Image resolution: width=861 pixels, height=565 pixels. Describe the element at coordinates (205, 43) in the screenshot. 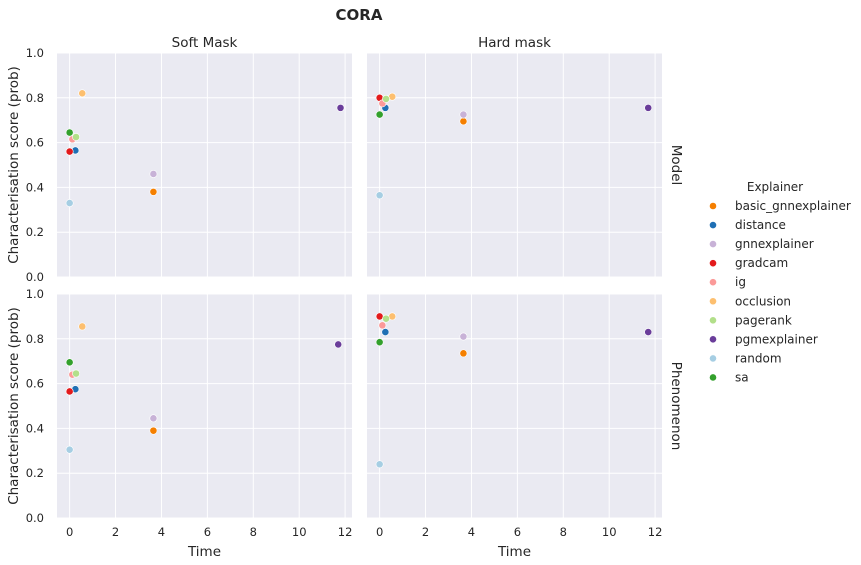

I see `column-header: Soft Mask` at that location.